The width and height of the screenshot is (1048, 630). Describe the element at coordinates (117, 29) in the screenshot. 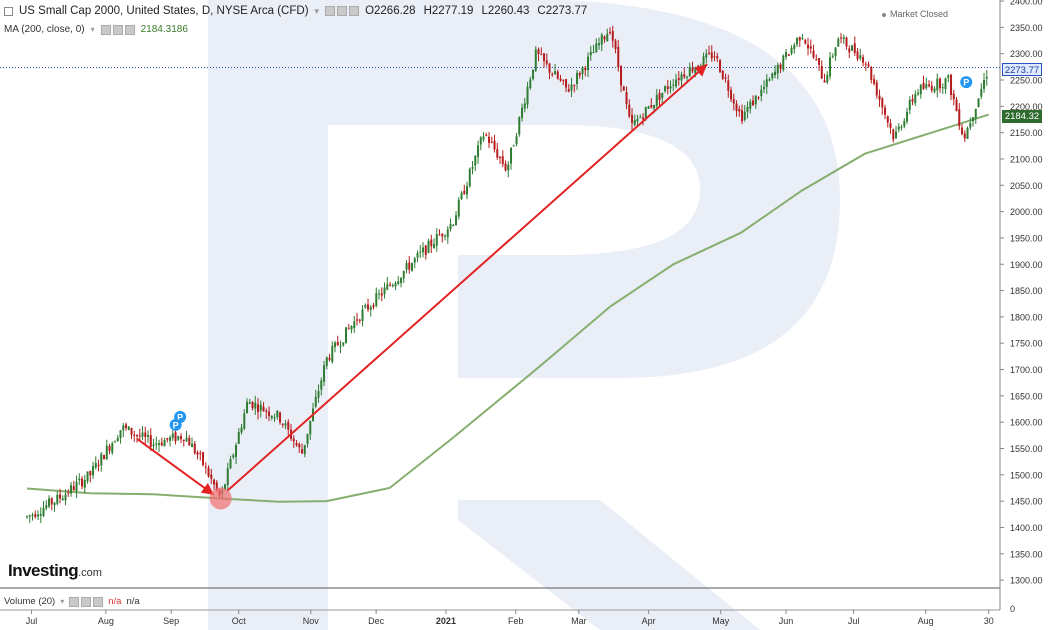

I see `indicator-controls` at that location.